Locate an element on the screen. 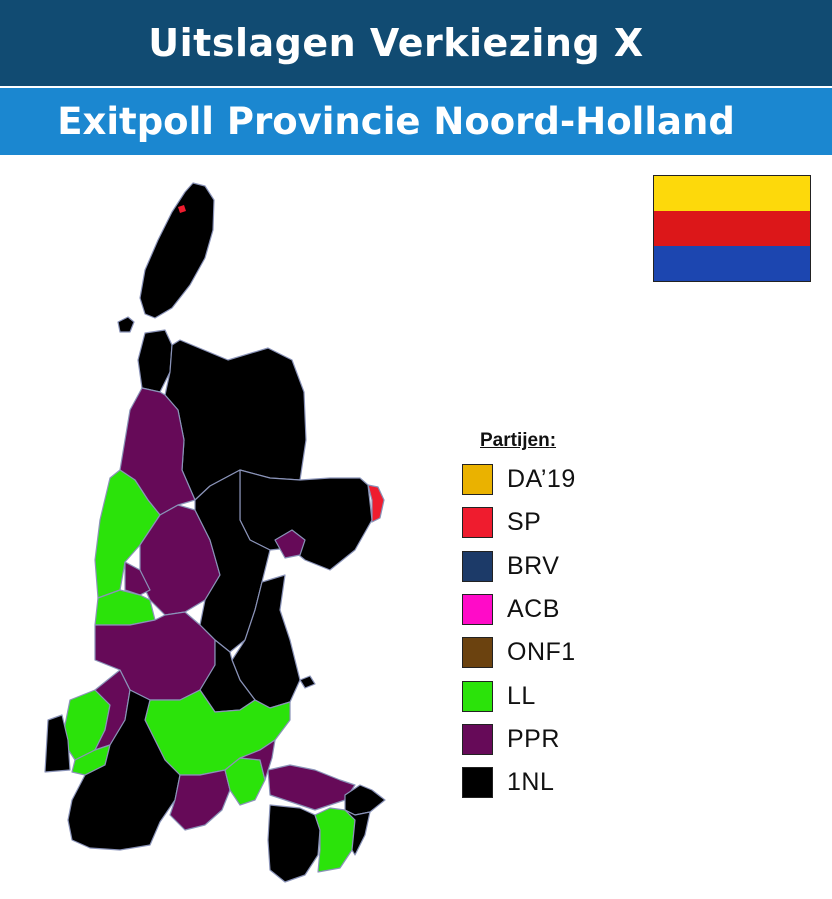 The image size is (832, 899). region-texel-spot is located at coordinates (182, 209).